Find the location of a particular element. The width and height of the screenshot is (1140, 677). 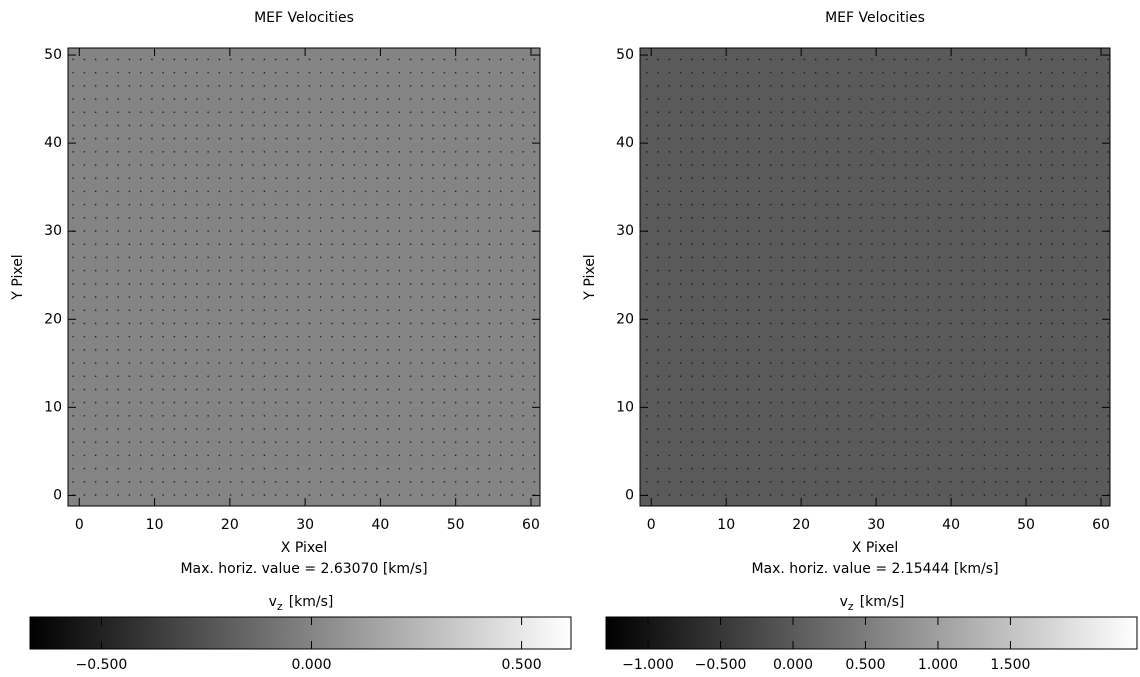

colorbar-tick-label: 1.000 is located at coordinates (938, 665).